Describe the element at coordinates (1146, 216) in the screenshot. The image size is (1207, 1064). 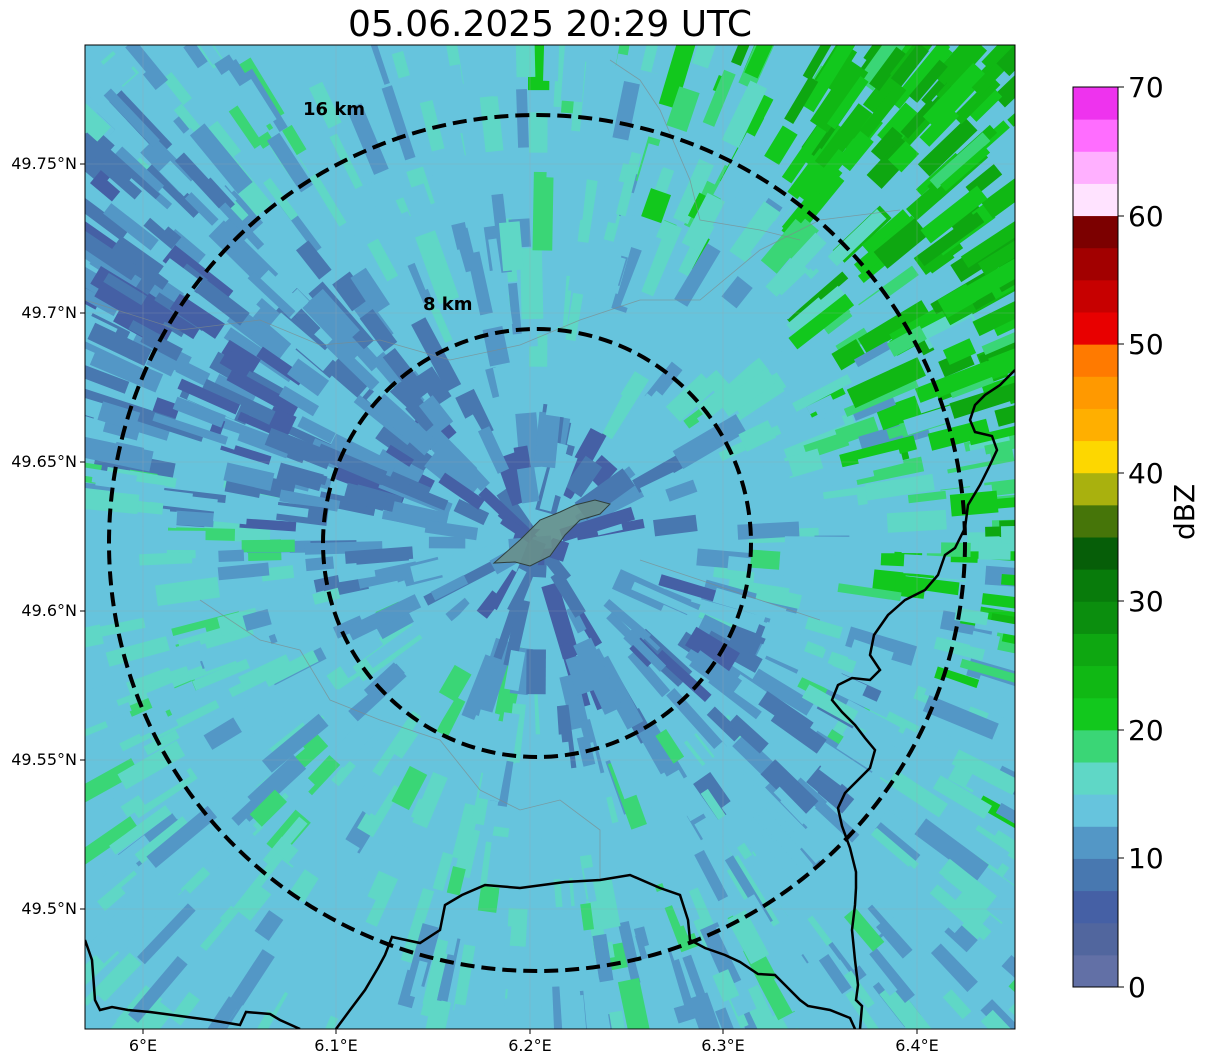
I see `colorbar-tick-label: 60` at that location.